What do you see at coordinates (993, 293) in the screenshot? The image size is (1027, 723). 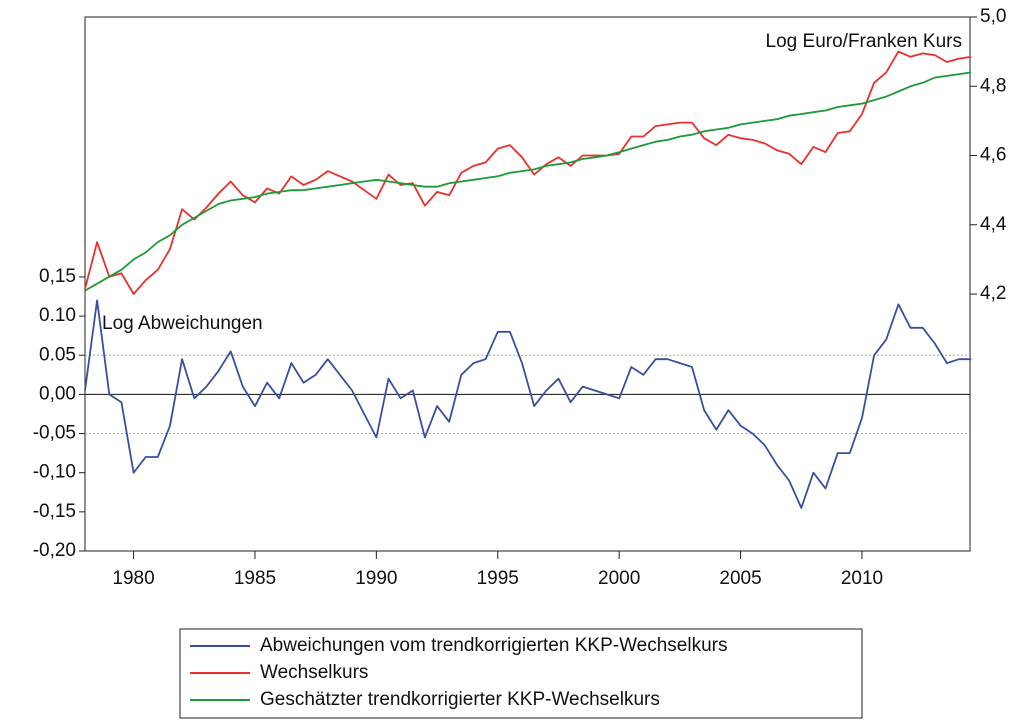 I see `y2-tick-label: 4,2` at bounding box center [993, 293].